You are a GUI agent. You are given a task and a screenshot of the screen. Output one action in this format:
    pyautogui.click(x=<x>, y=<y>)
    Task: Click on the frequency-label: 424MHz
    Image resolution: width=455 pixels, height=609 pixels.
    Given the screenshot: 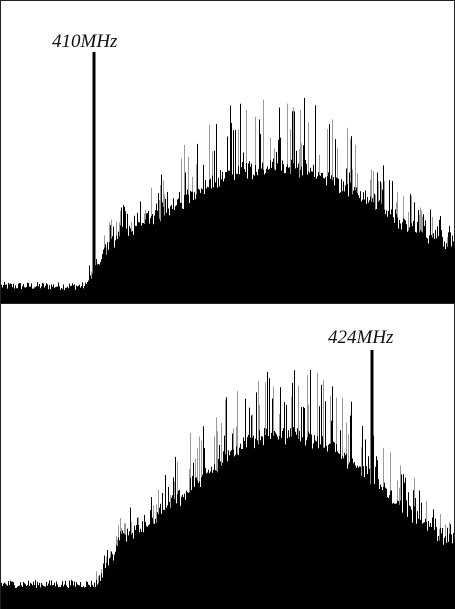 What is the action you would take?
    pyautogui.click(x=361, y=337)
    